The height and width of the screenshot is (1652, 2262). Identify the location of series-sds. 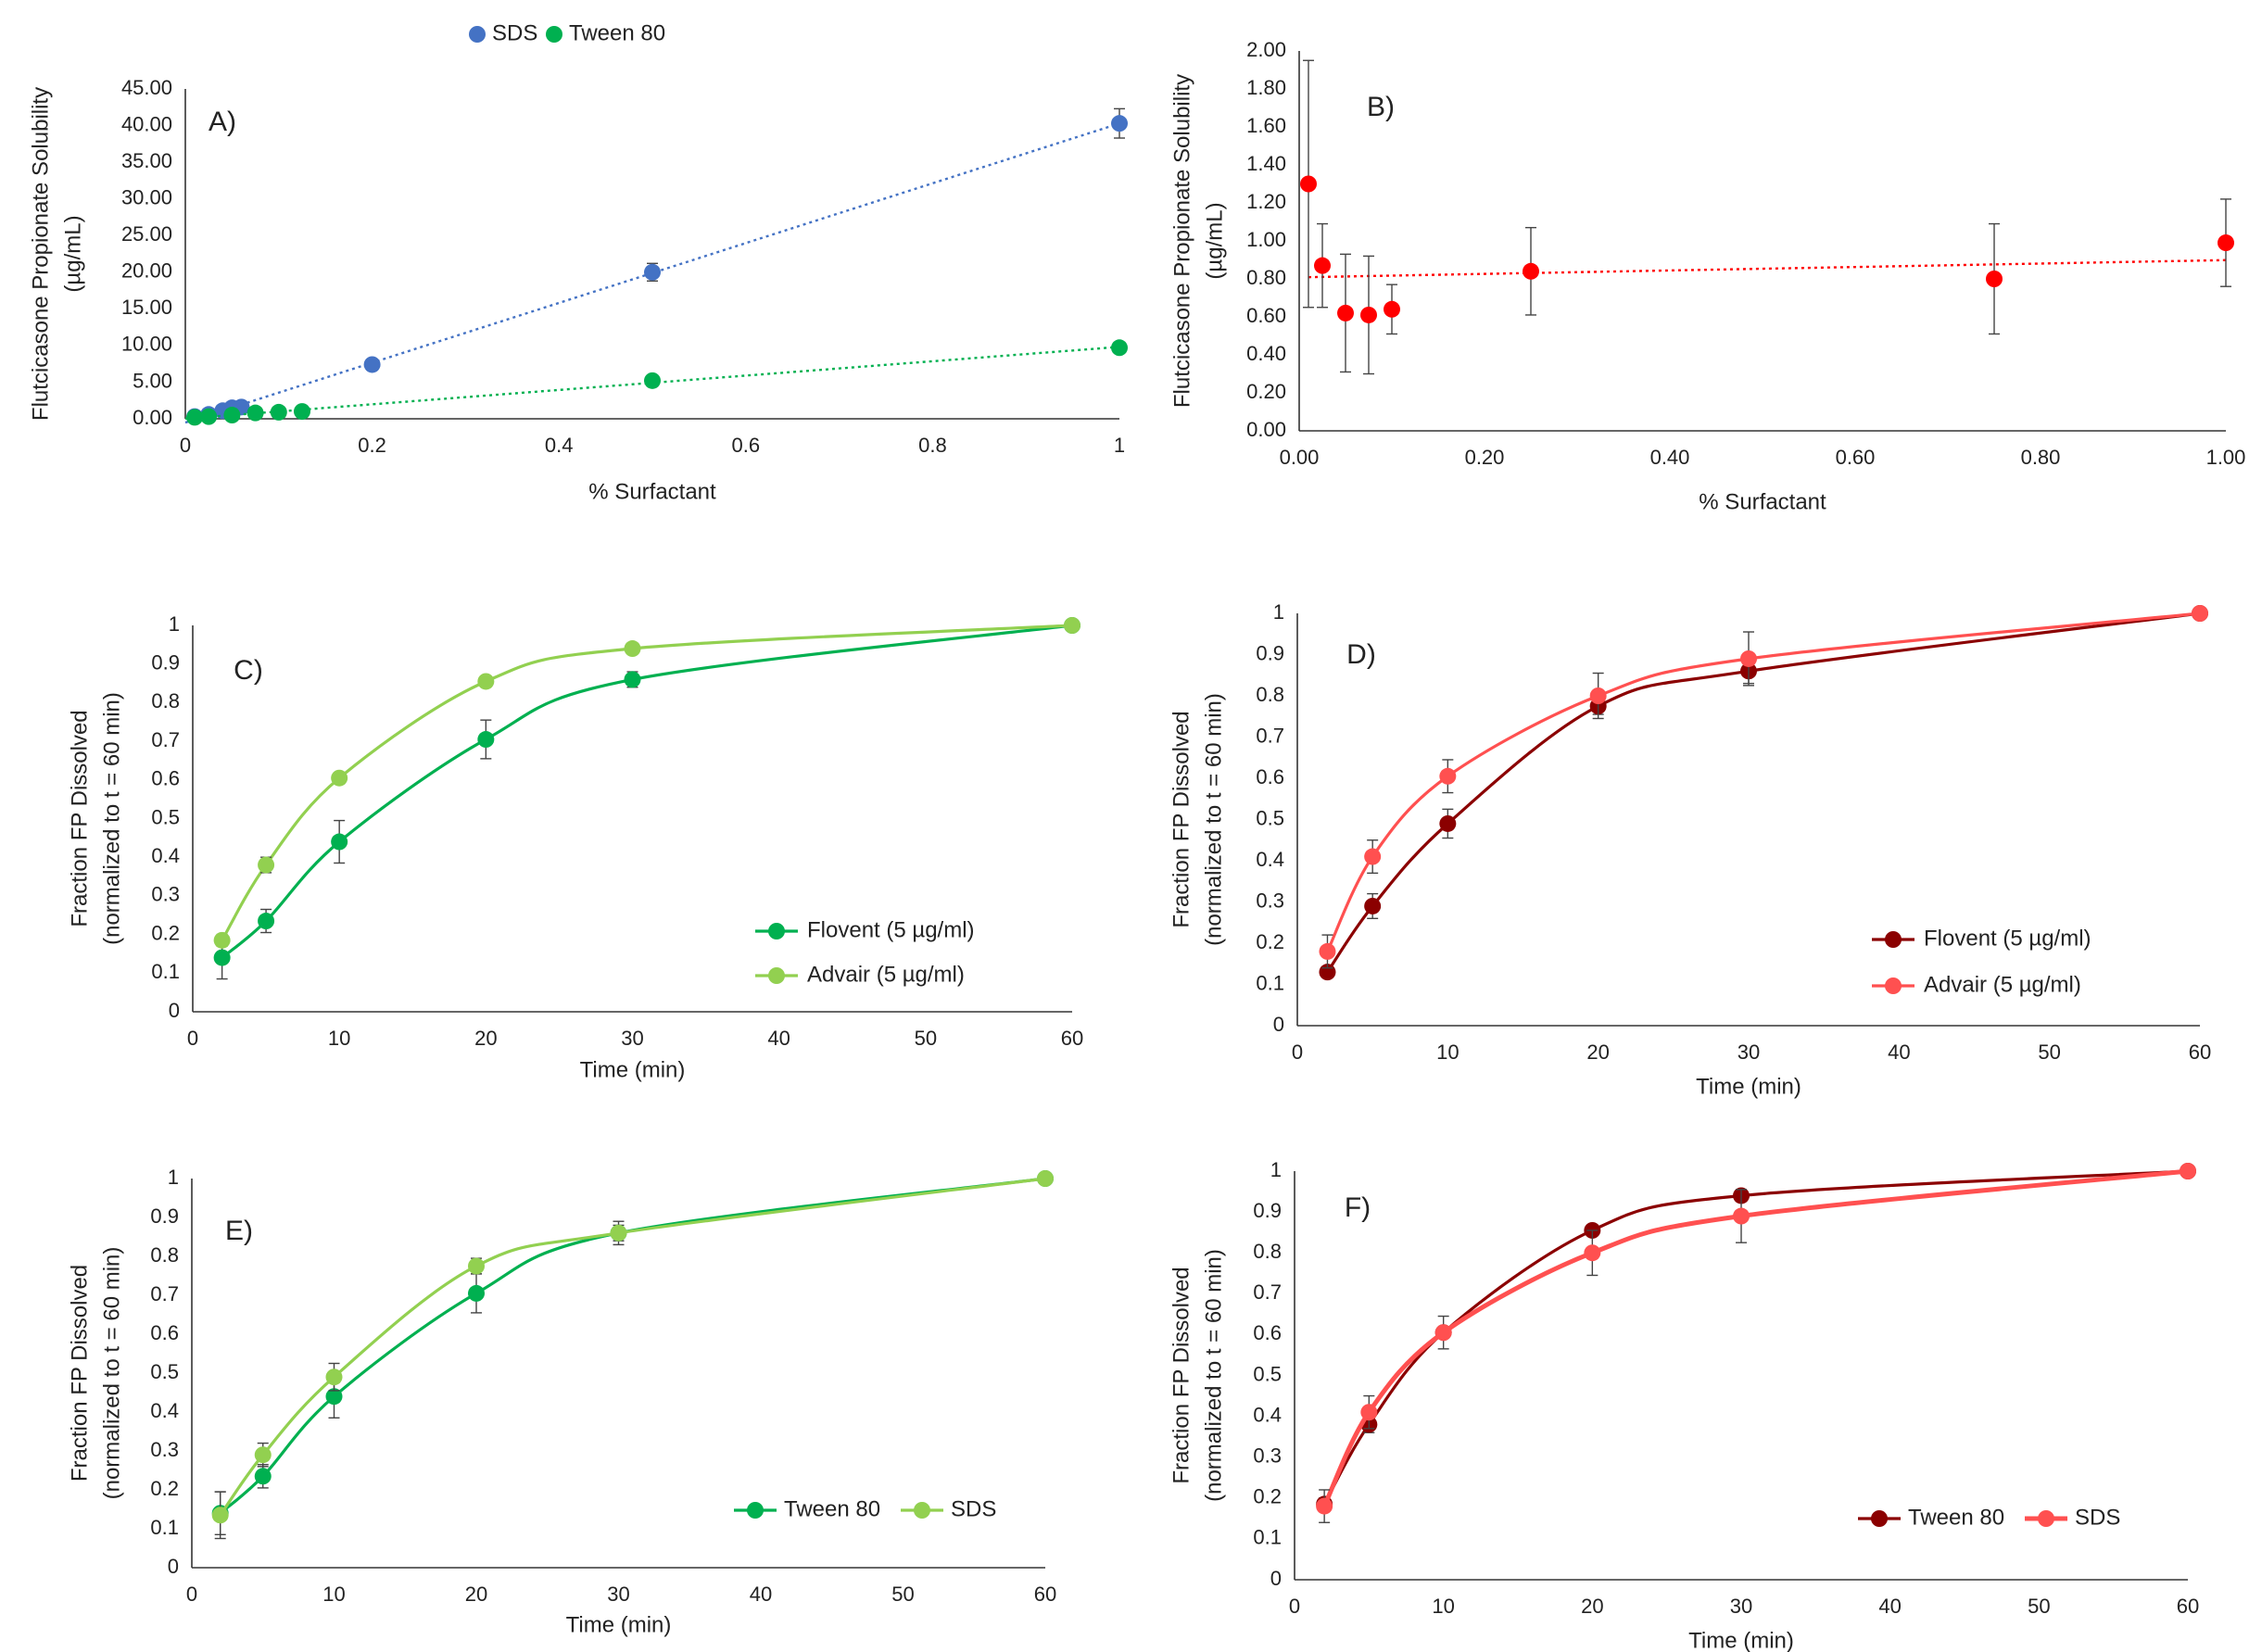
(1756, 1343).